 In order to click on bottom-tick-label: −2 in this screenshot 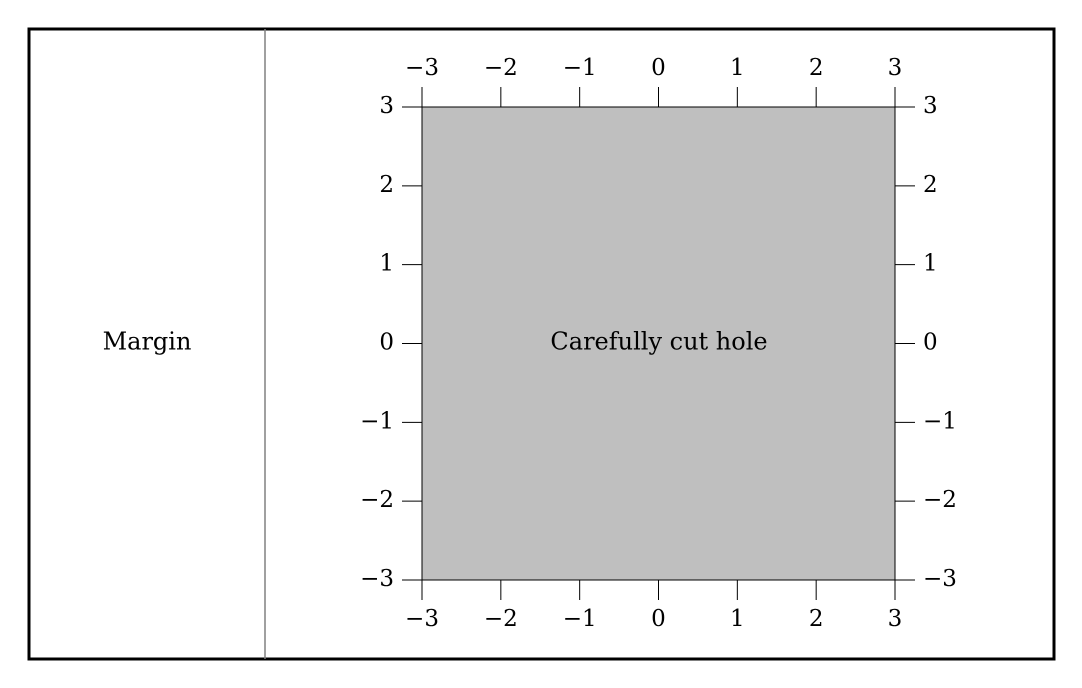, I will do `click(501, 619)`.